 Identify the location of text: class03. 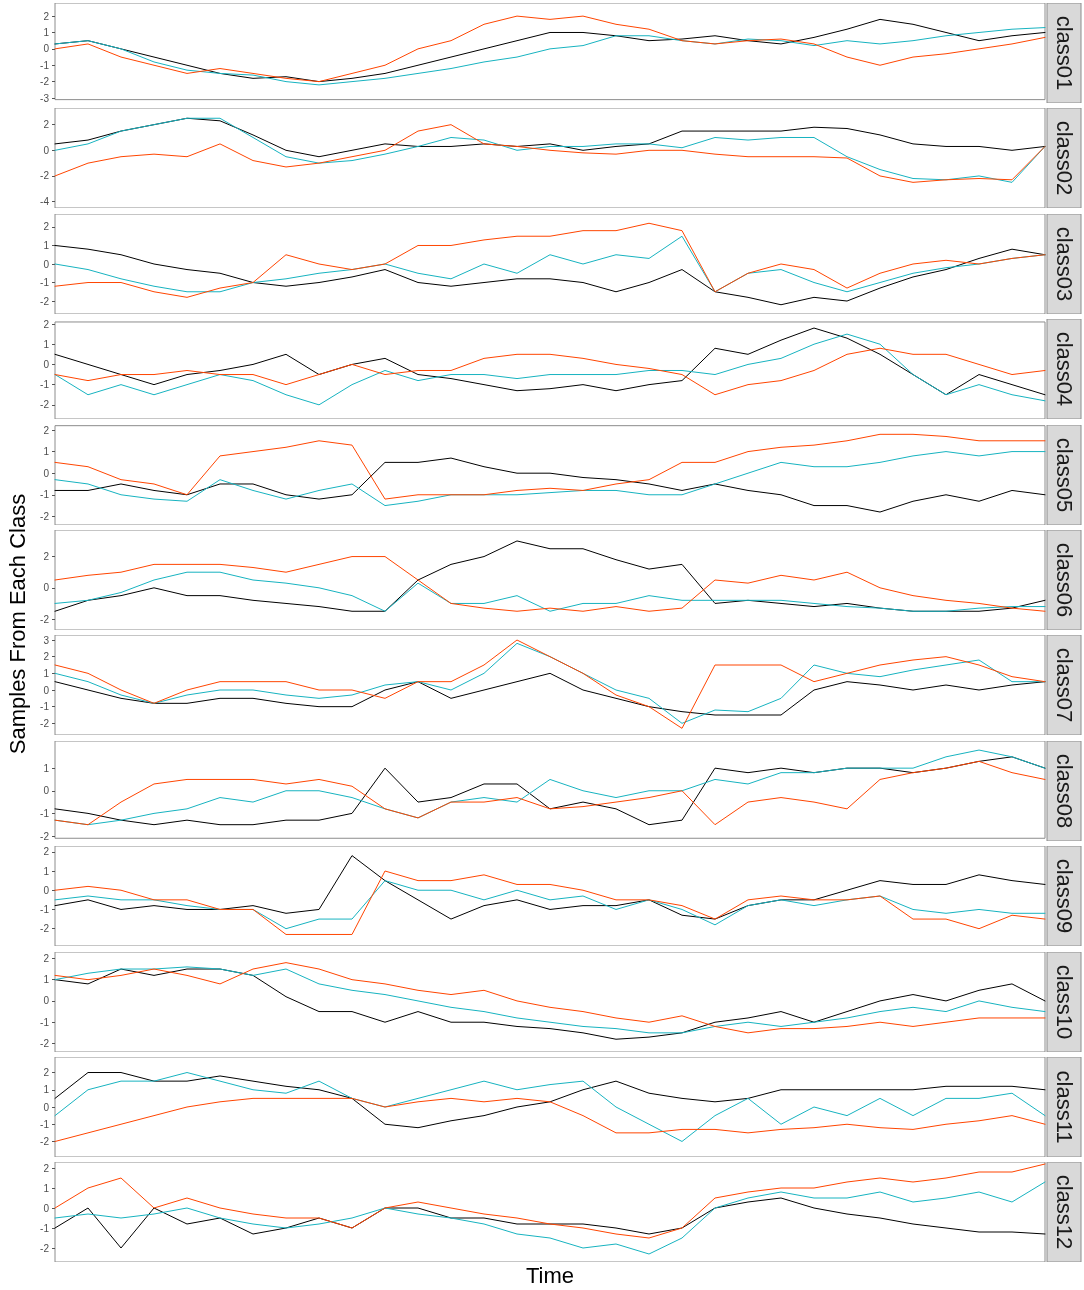
(1064, 264).